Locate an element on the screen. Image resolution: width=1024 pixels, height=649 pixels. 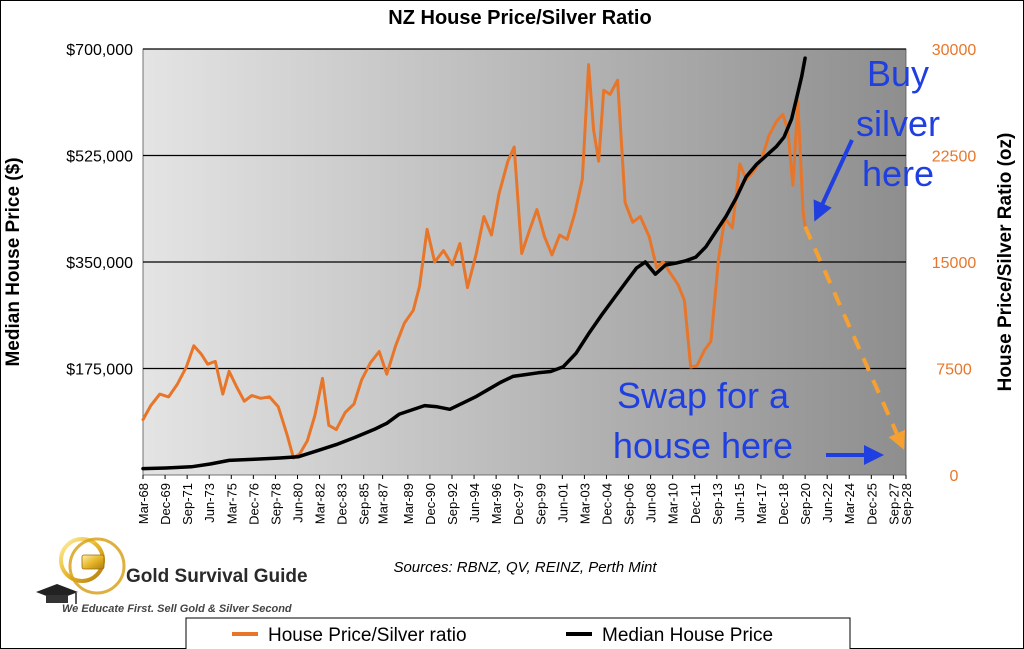
legend-label-ratio: House Price/Silver ratio is located at coordinates (367, 635).